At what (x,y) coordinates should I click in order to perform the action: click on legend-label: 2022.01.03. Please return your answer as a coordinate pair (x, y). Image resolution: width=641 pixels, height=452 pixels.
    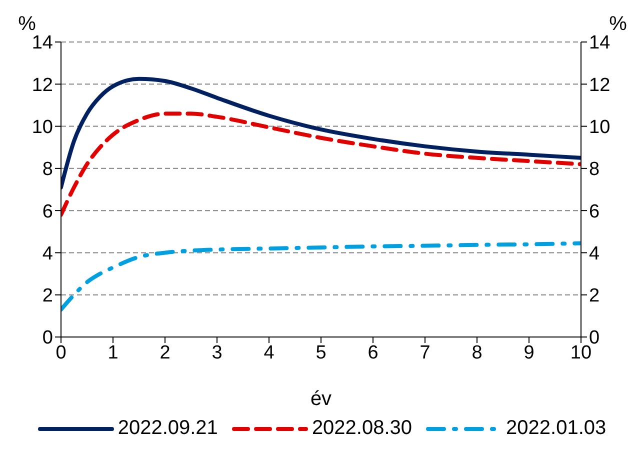
    Looking at the image, I should click on (556, 428).